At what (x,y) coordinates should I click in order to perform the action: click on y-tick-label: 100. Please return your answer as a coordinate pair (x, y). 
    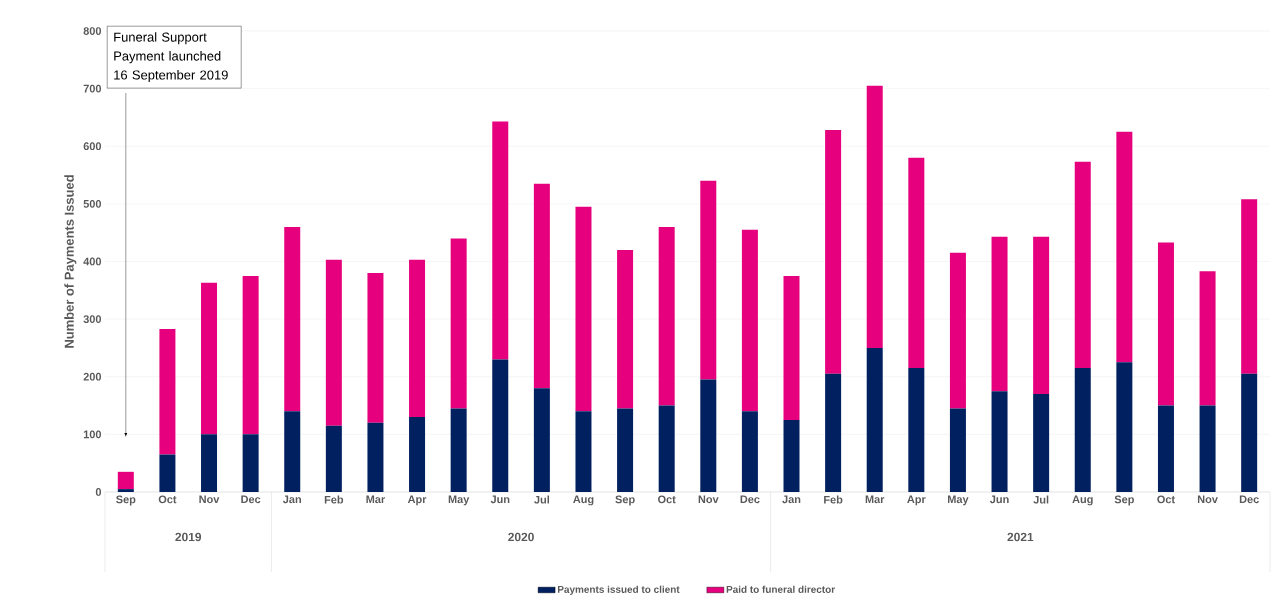
    Looking at the image, I should click on (92, 434).